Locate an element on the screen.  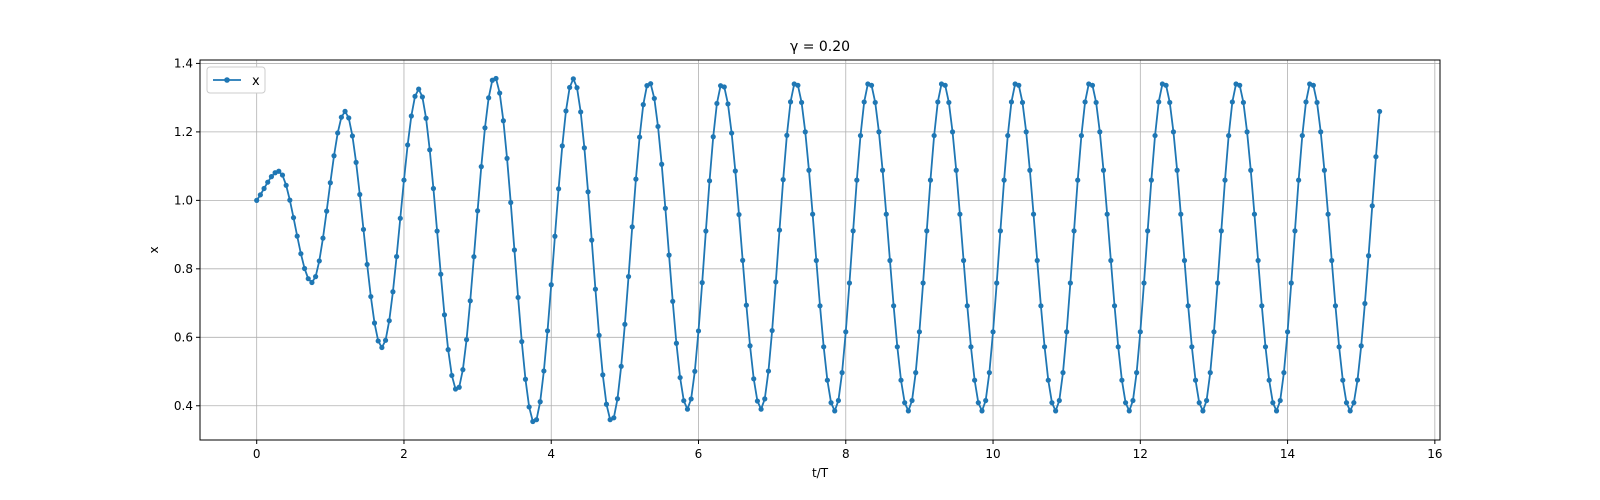
y-tick-label: 1.2 is located at coordinates (183, 132).